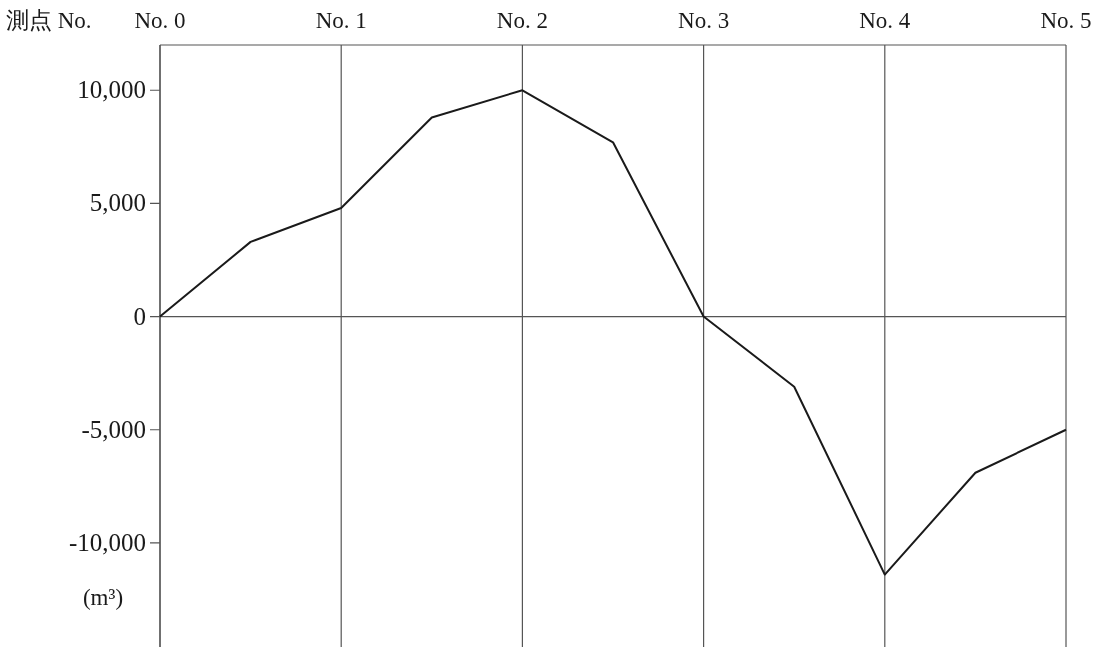 The height and width of the screenshot is (647, 1111). What do you see at coordinates (885, 20) in the screenshot?
I see `x-tick-label: No. 4` at bounding box center [885, 20].